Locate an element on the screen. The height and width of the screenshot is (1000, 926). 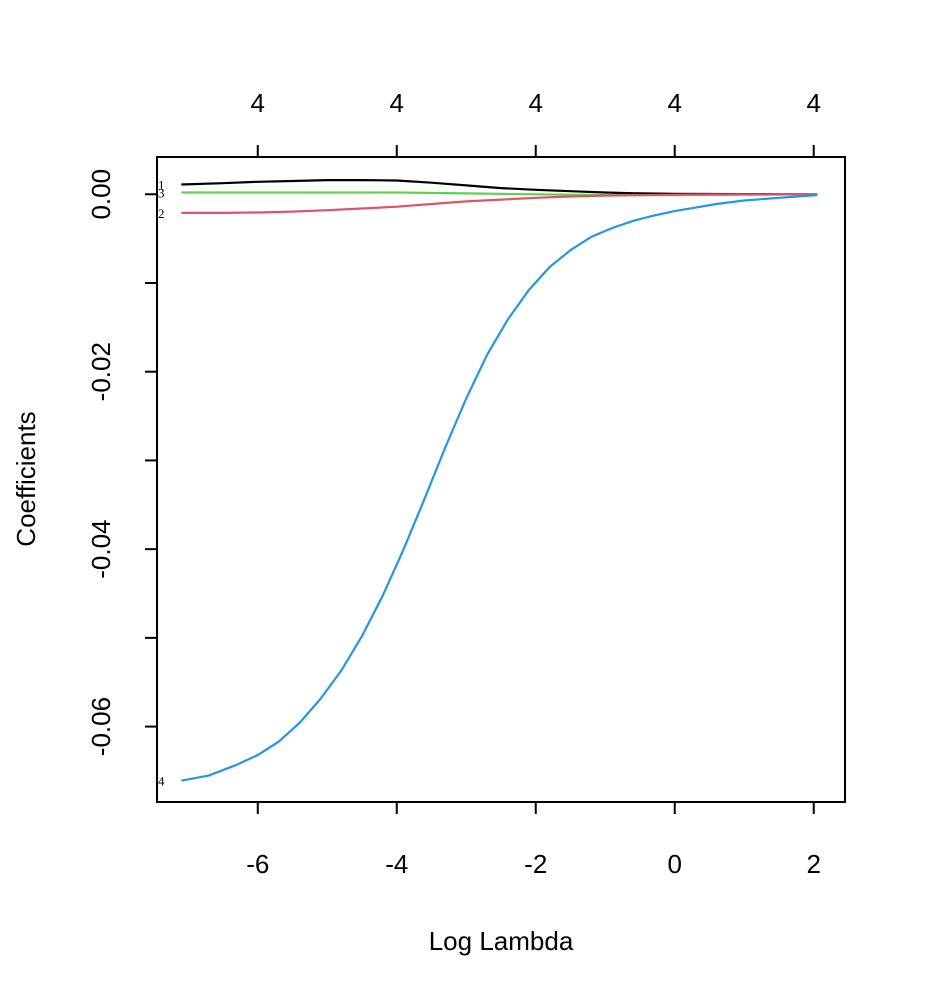
y-axis: 0.00 -0.02 -0.04 -0.06 is located at coordinates (121, 462).